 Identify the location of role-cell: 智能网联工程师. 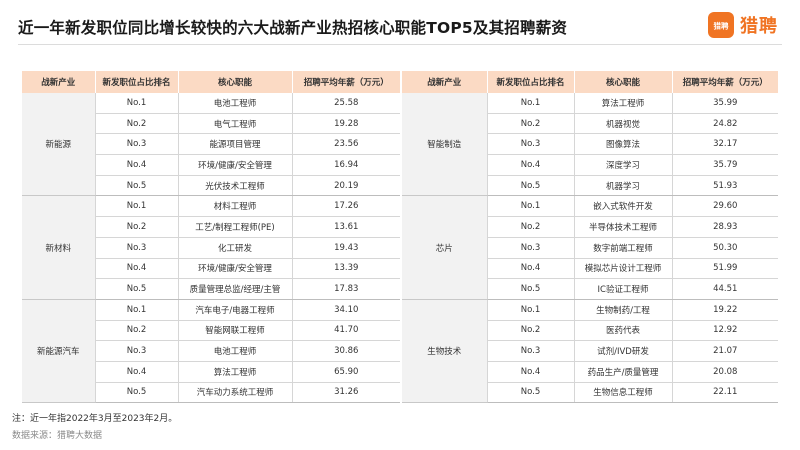
(235, 331).